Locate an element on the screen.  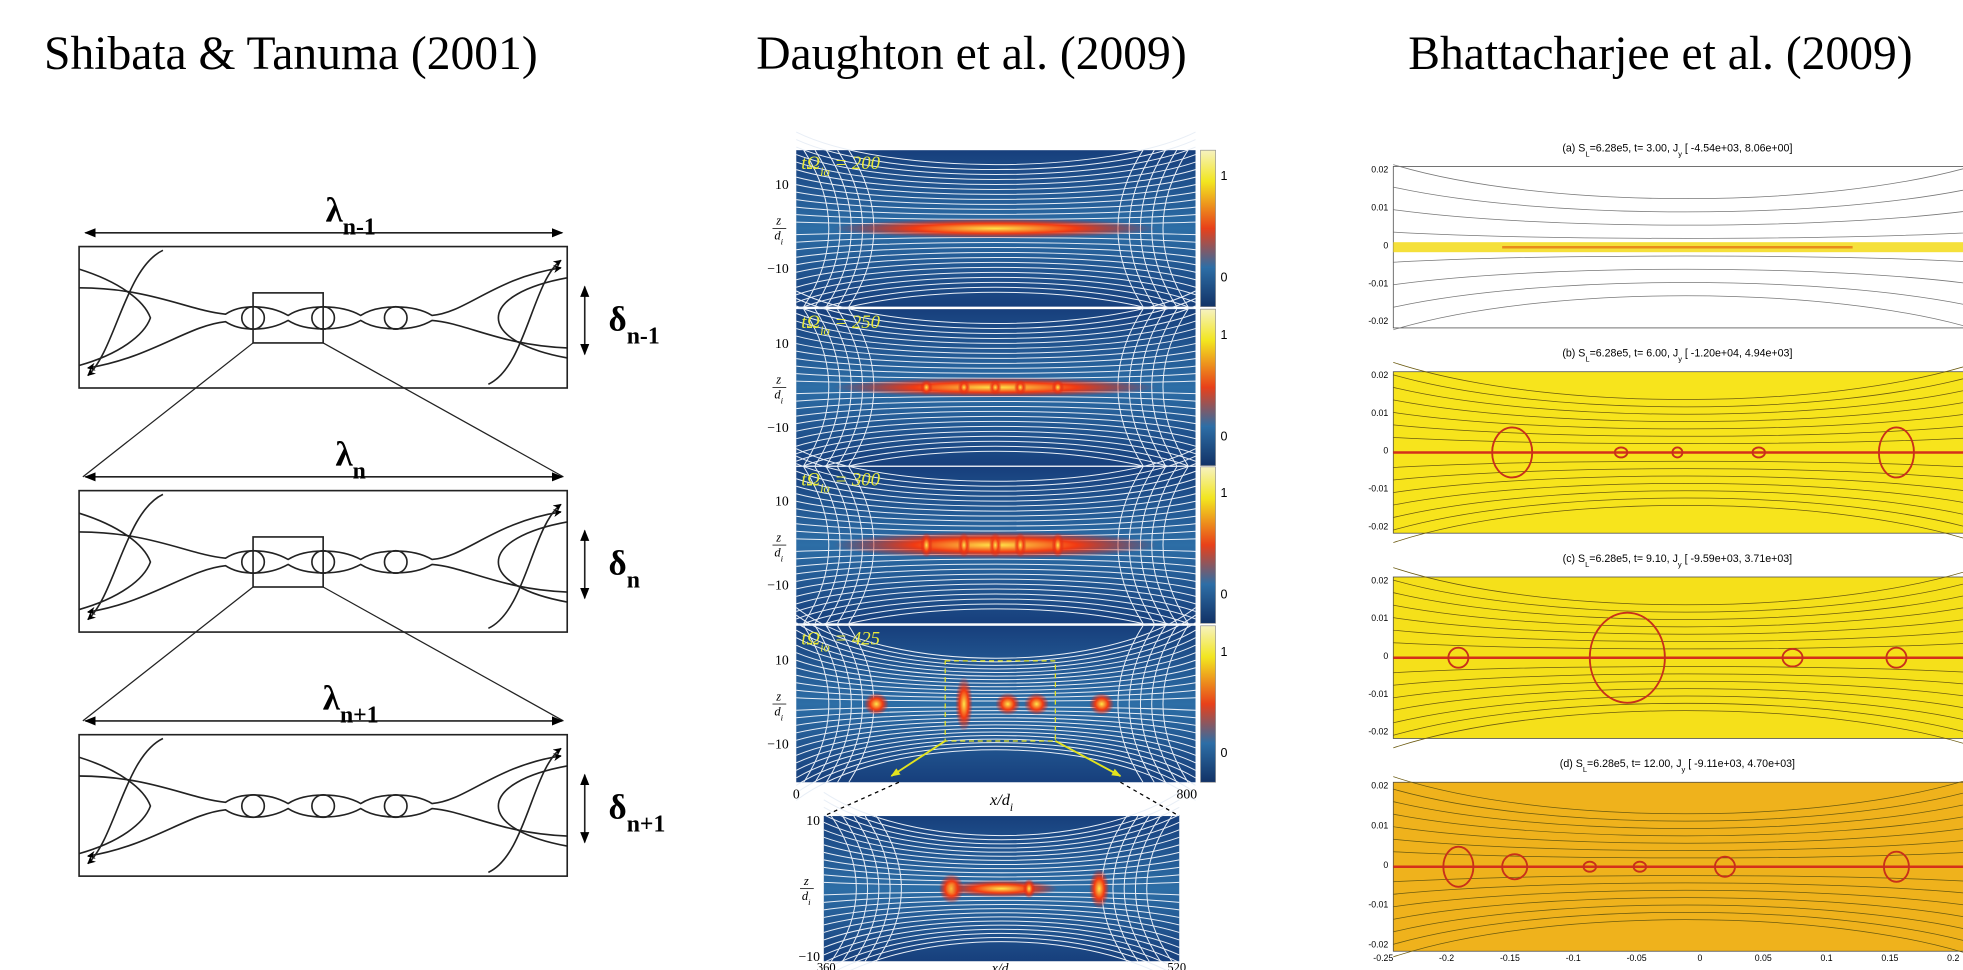
subscript: n is located at coordinates (633, 580).